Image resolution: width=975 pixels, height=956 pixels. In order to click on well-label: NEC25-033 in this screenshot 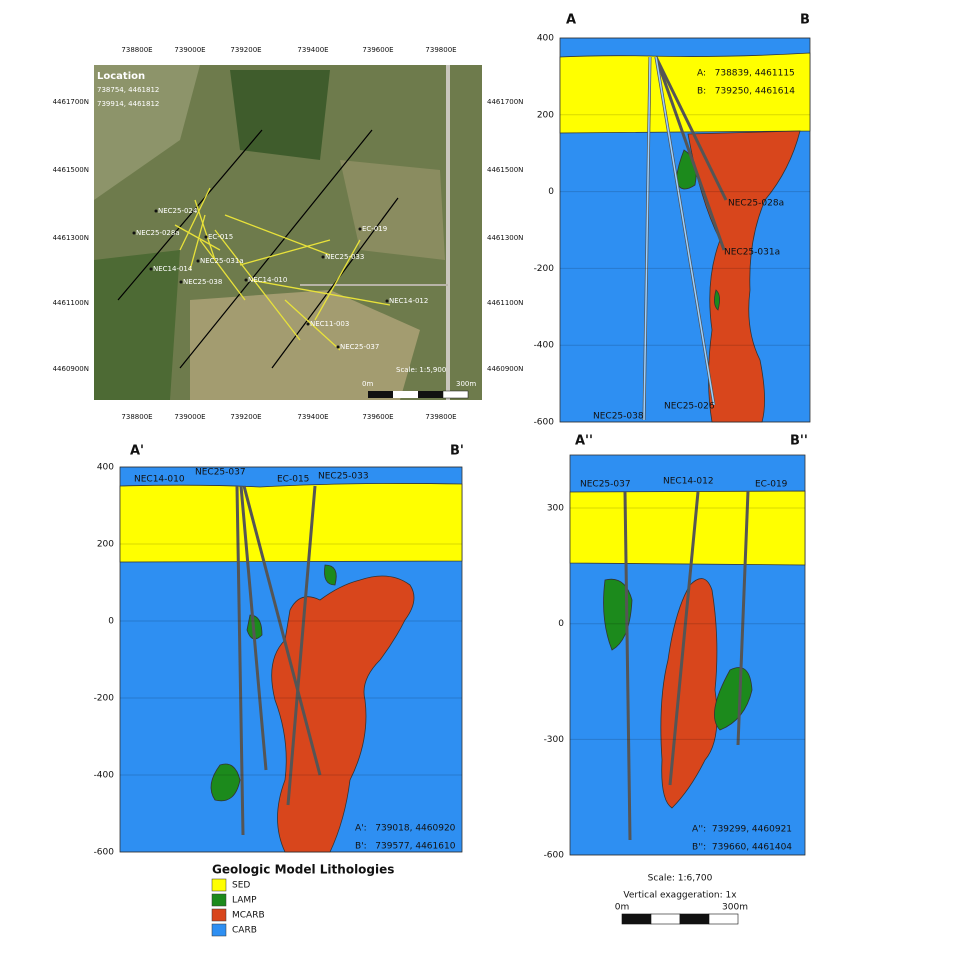, I will do `click(344, 257)`.